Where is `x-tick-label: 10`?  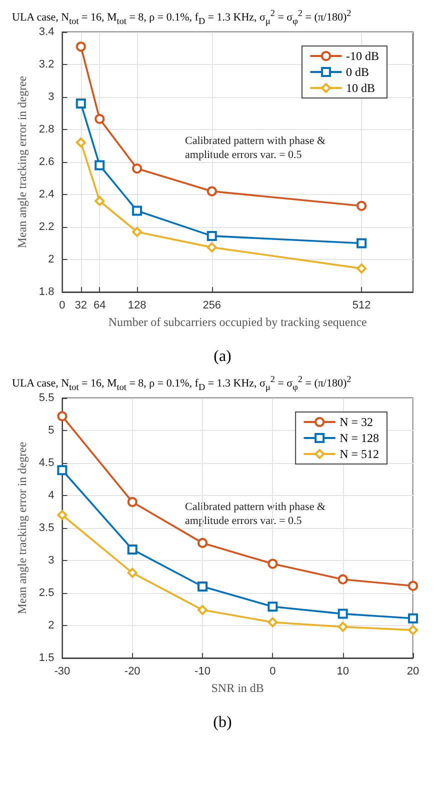
x-tick-label: 10 is located at coordinates (342, 672).